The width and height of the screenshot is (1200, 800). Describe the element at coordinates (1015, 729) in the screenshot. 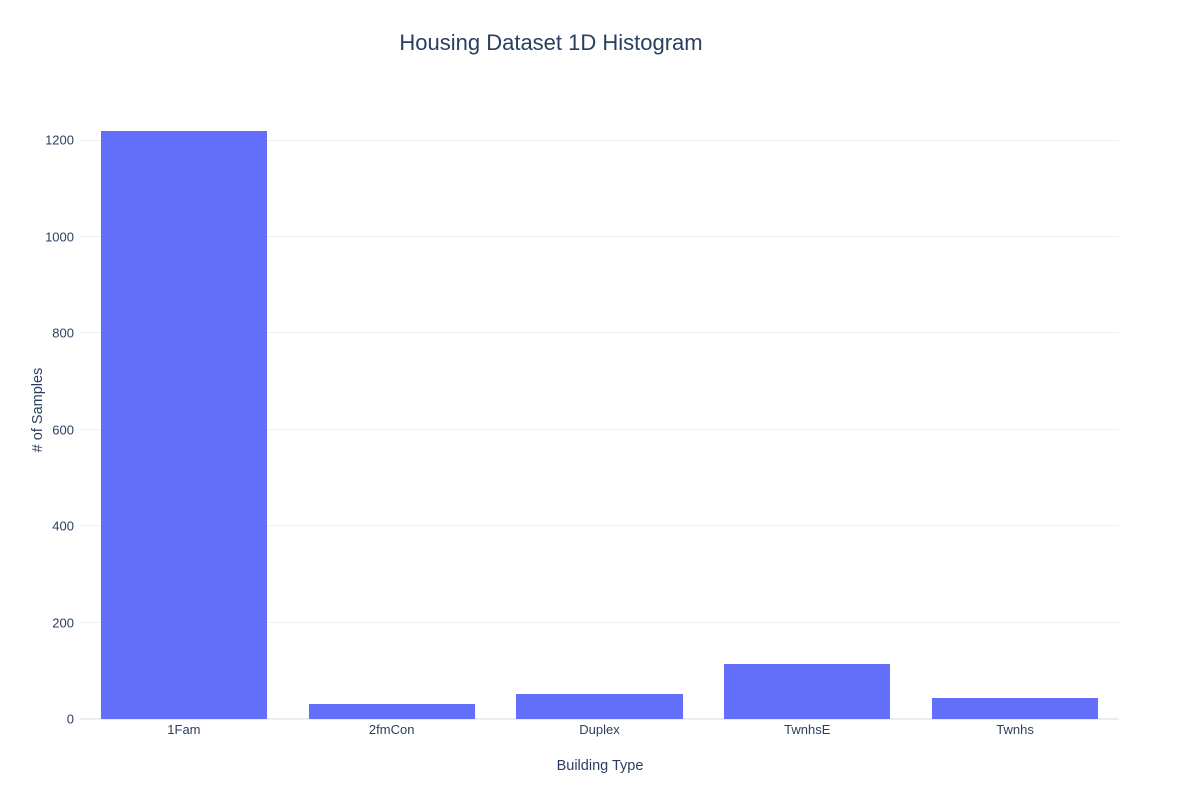

I see `x-tick-label-Twnhs: Twnhs` at that location.